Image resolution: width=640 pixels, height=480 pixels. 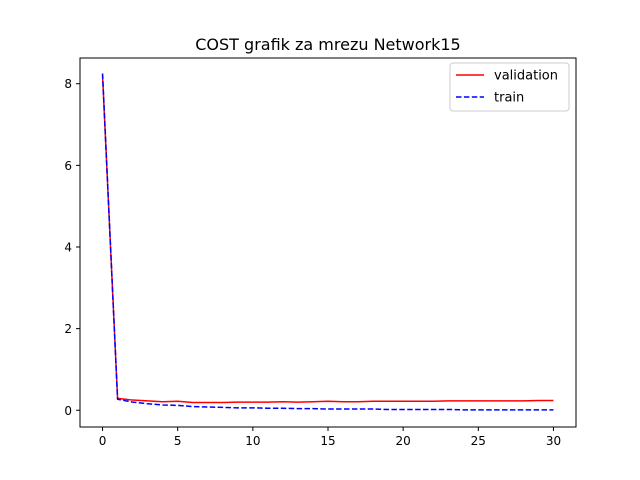 I want to click on y-tick-label: 4, so click(x=68, y=247).